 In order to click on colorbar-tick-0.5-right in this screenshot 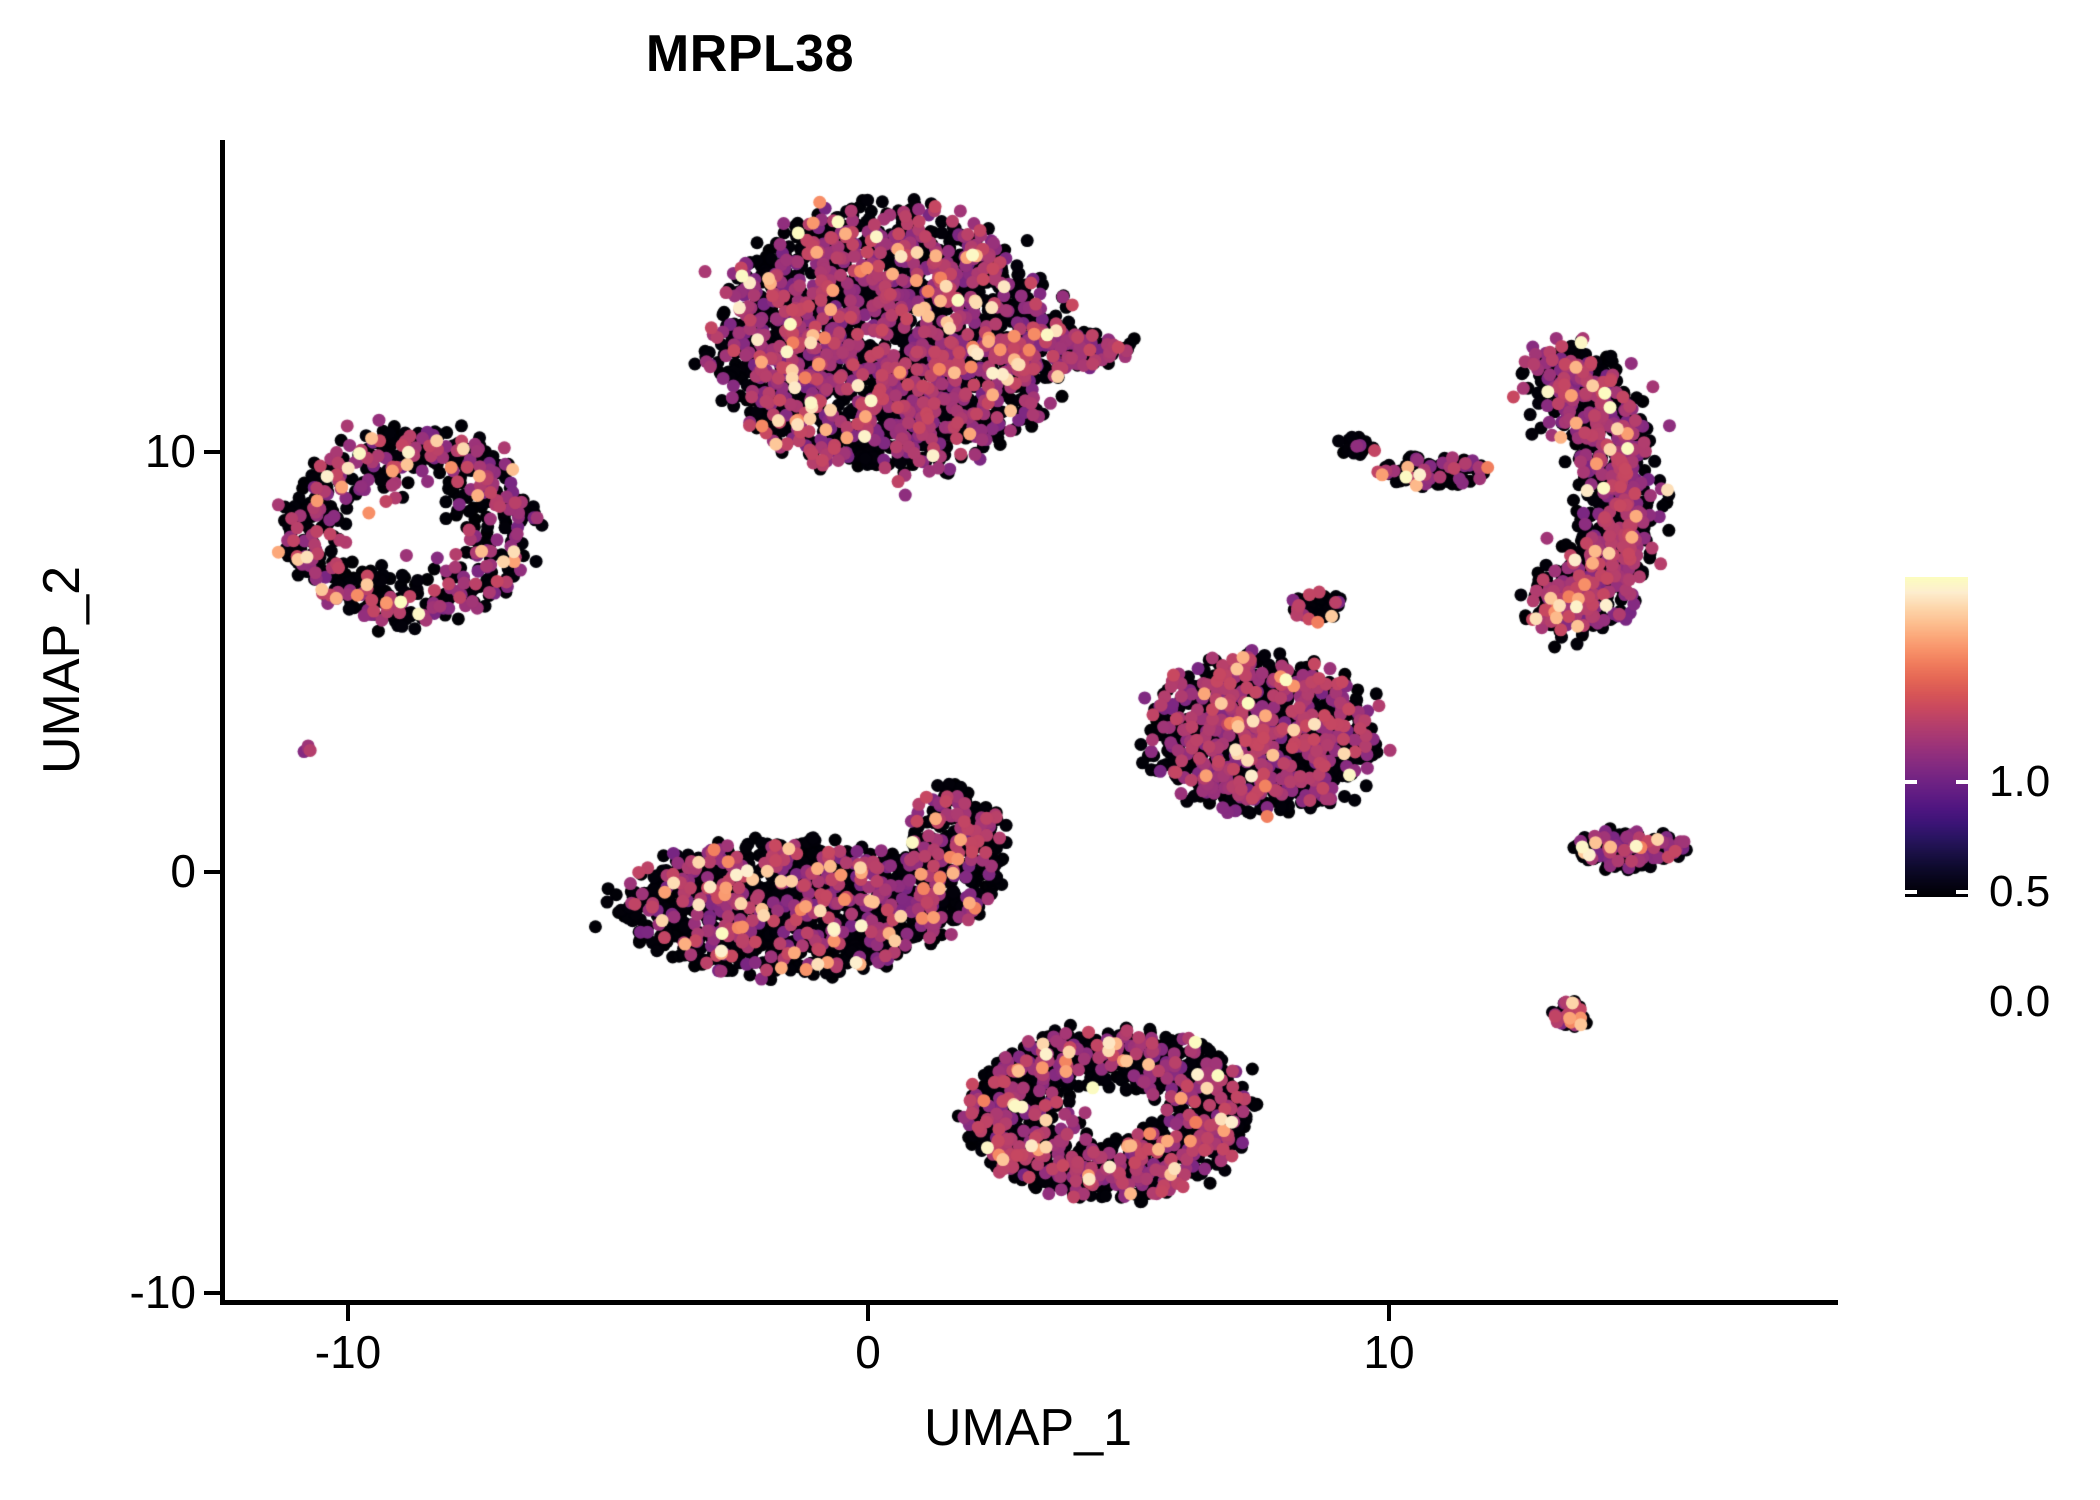, I will do `click(1962, 892)`.